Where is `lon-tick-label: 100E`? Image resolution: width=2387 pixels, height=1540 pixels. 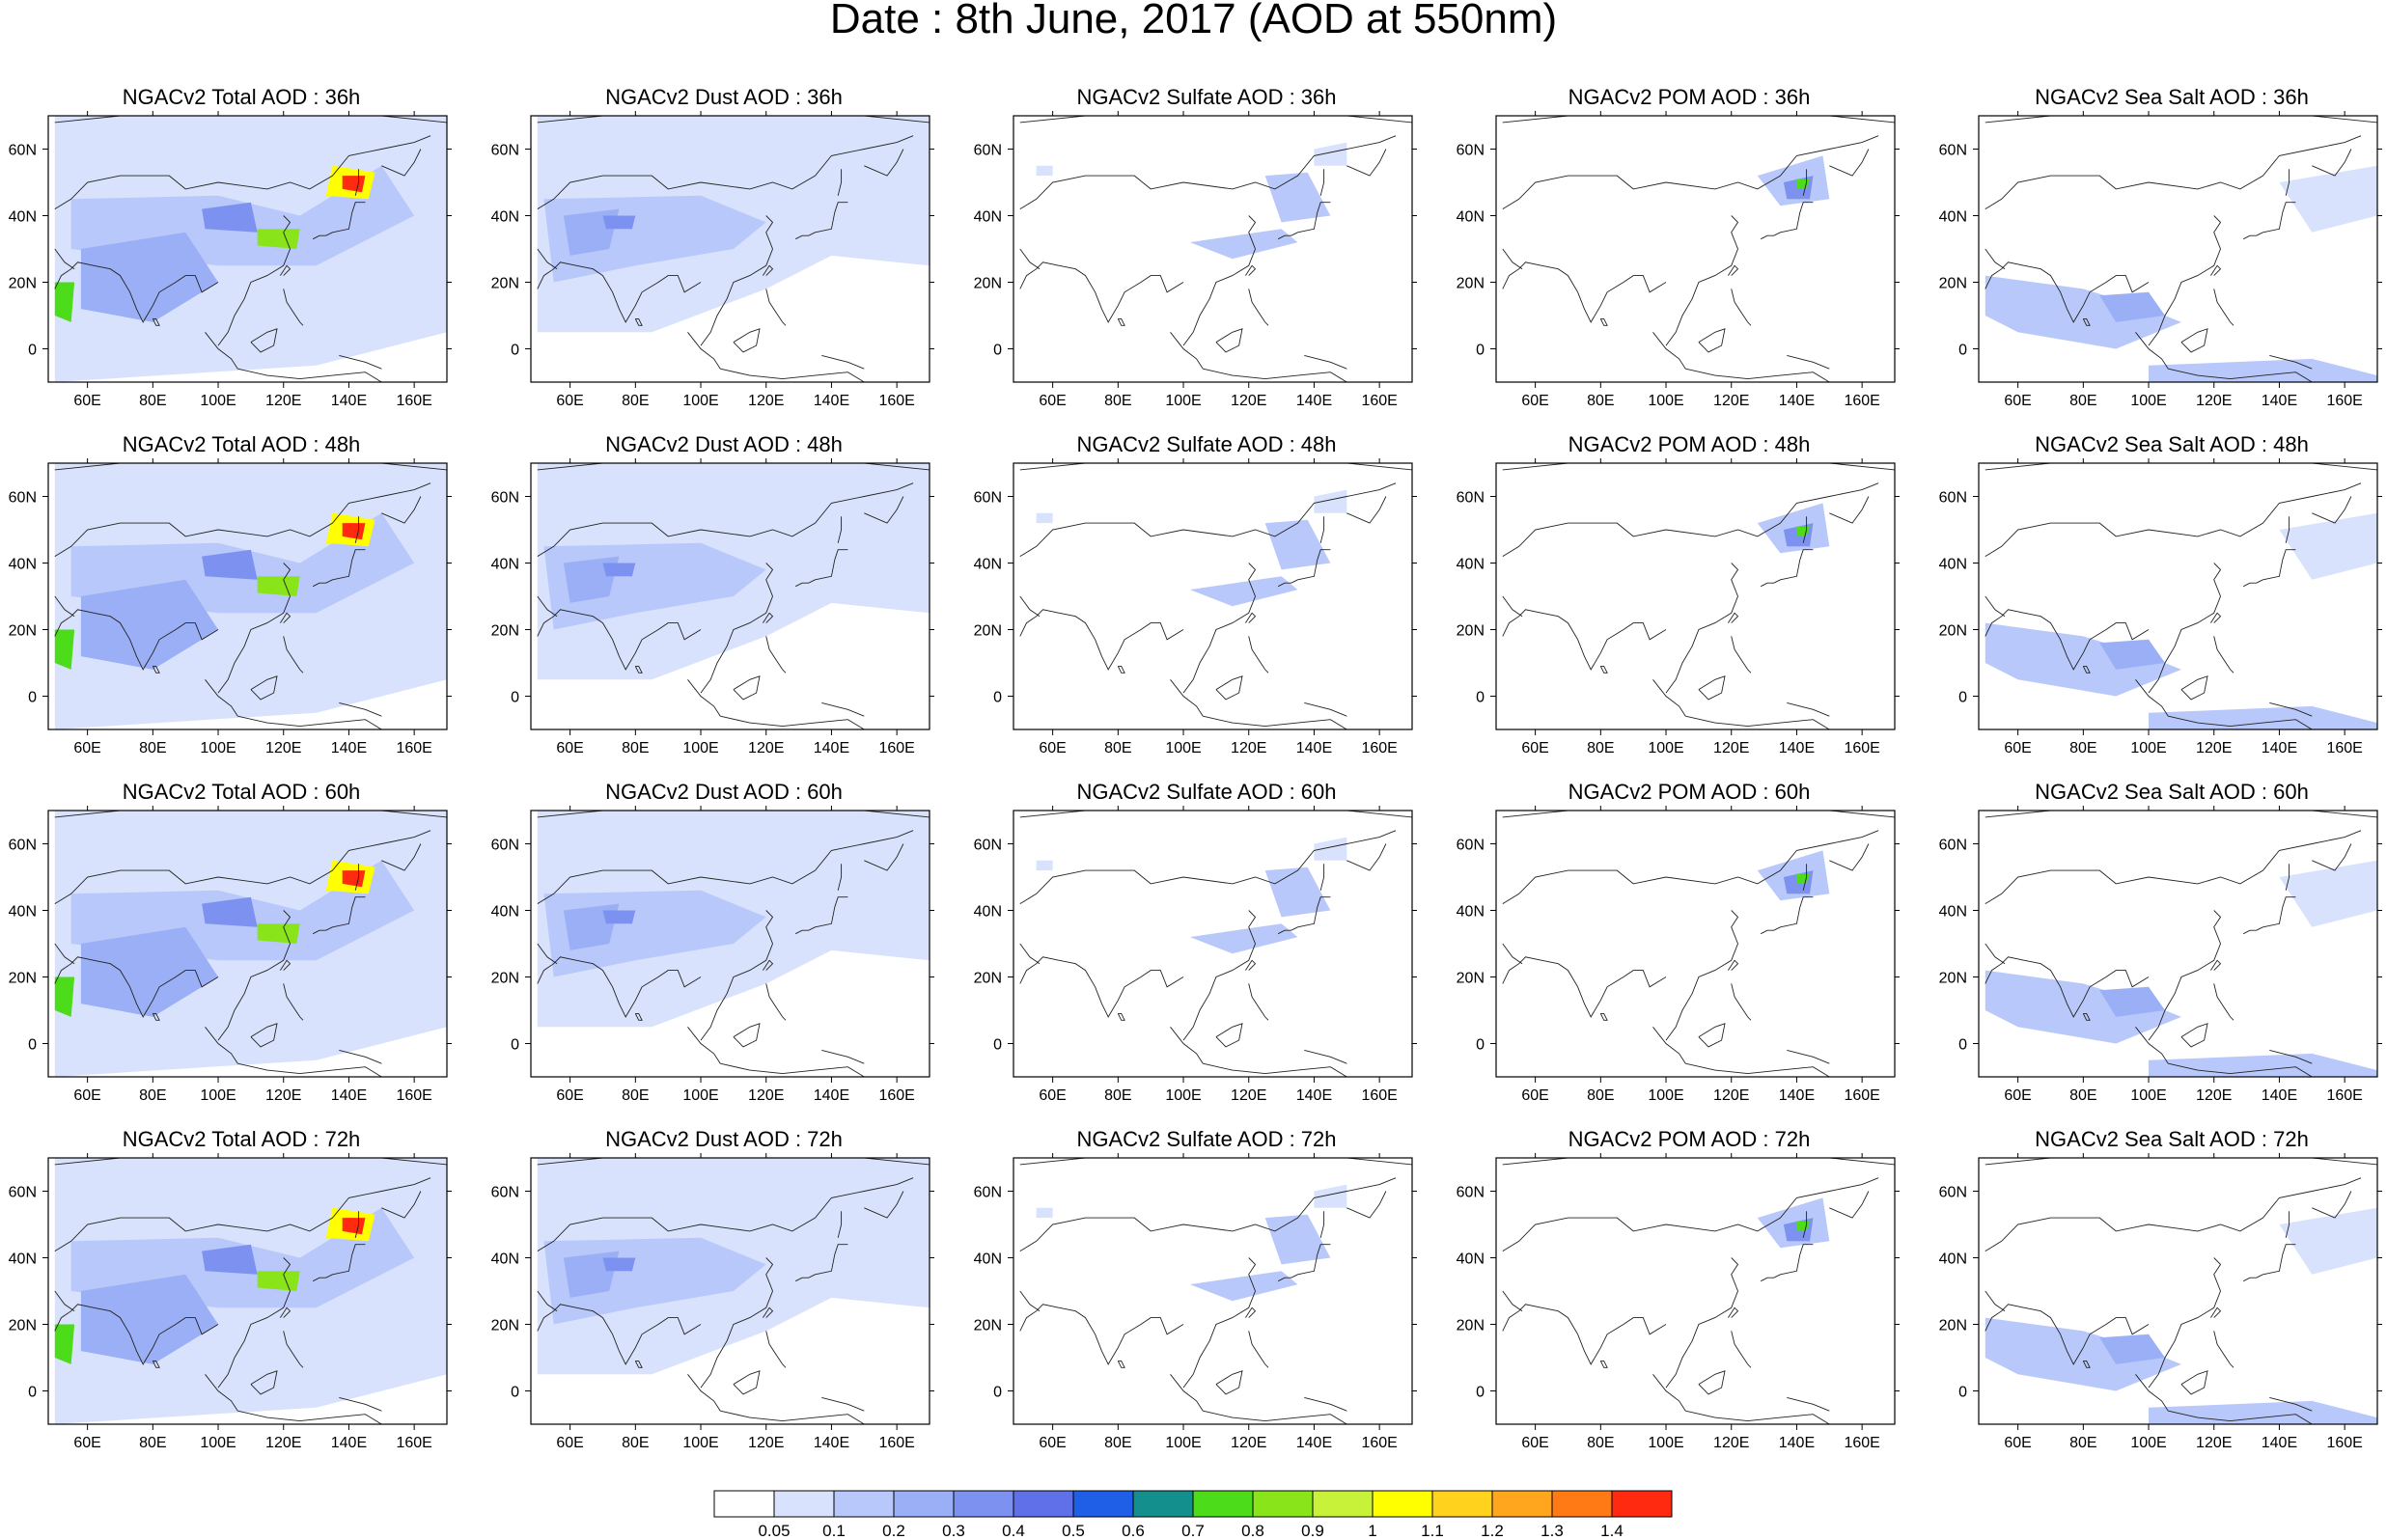 lon-tick-label: 100E is located at coordinates (2148, 1443).